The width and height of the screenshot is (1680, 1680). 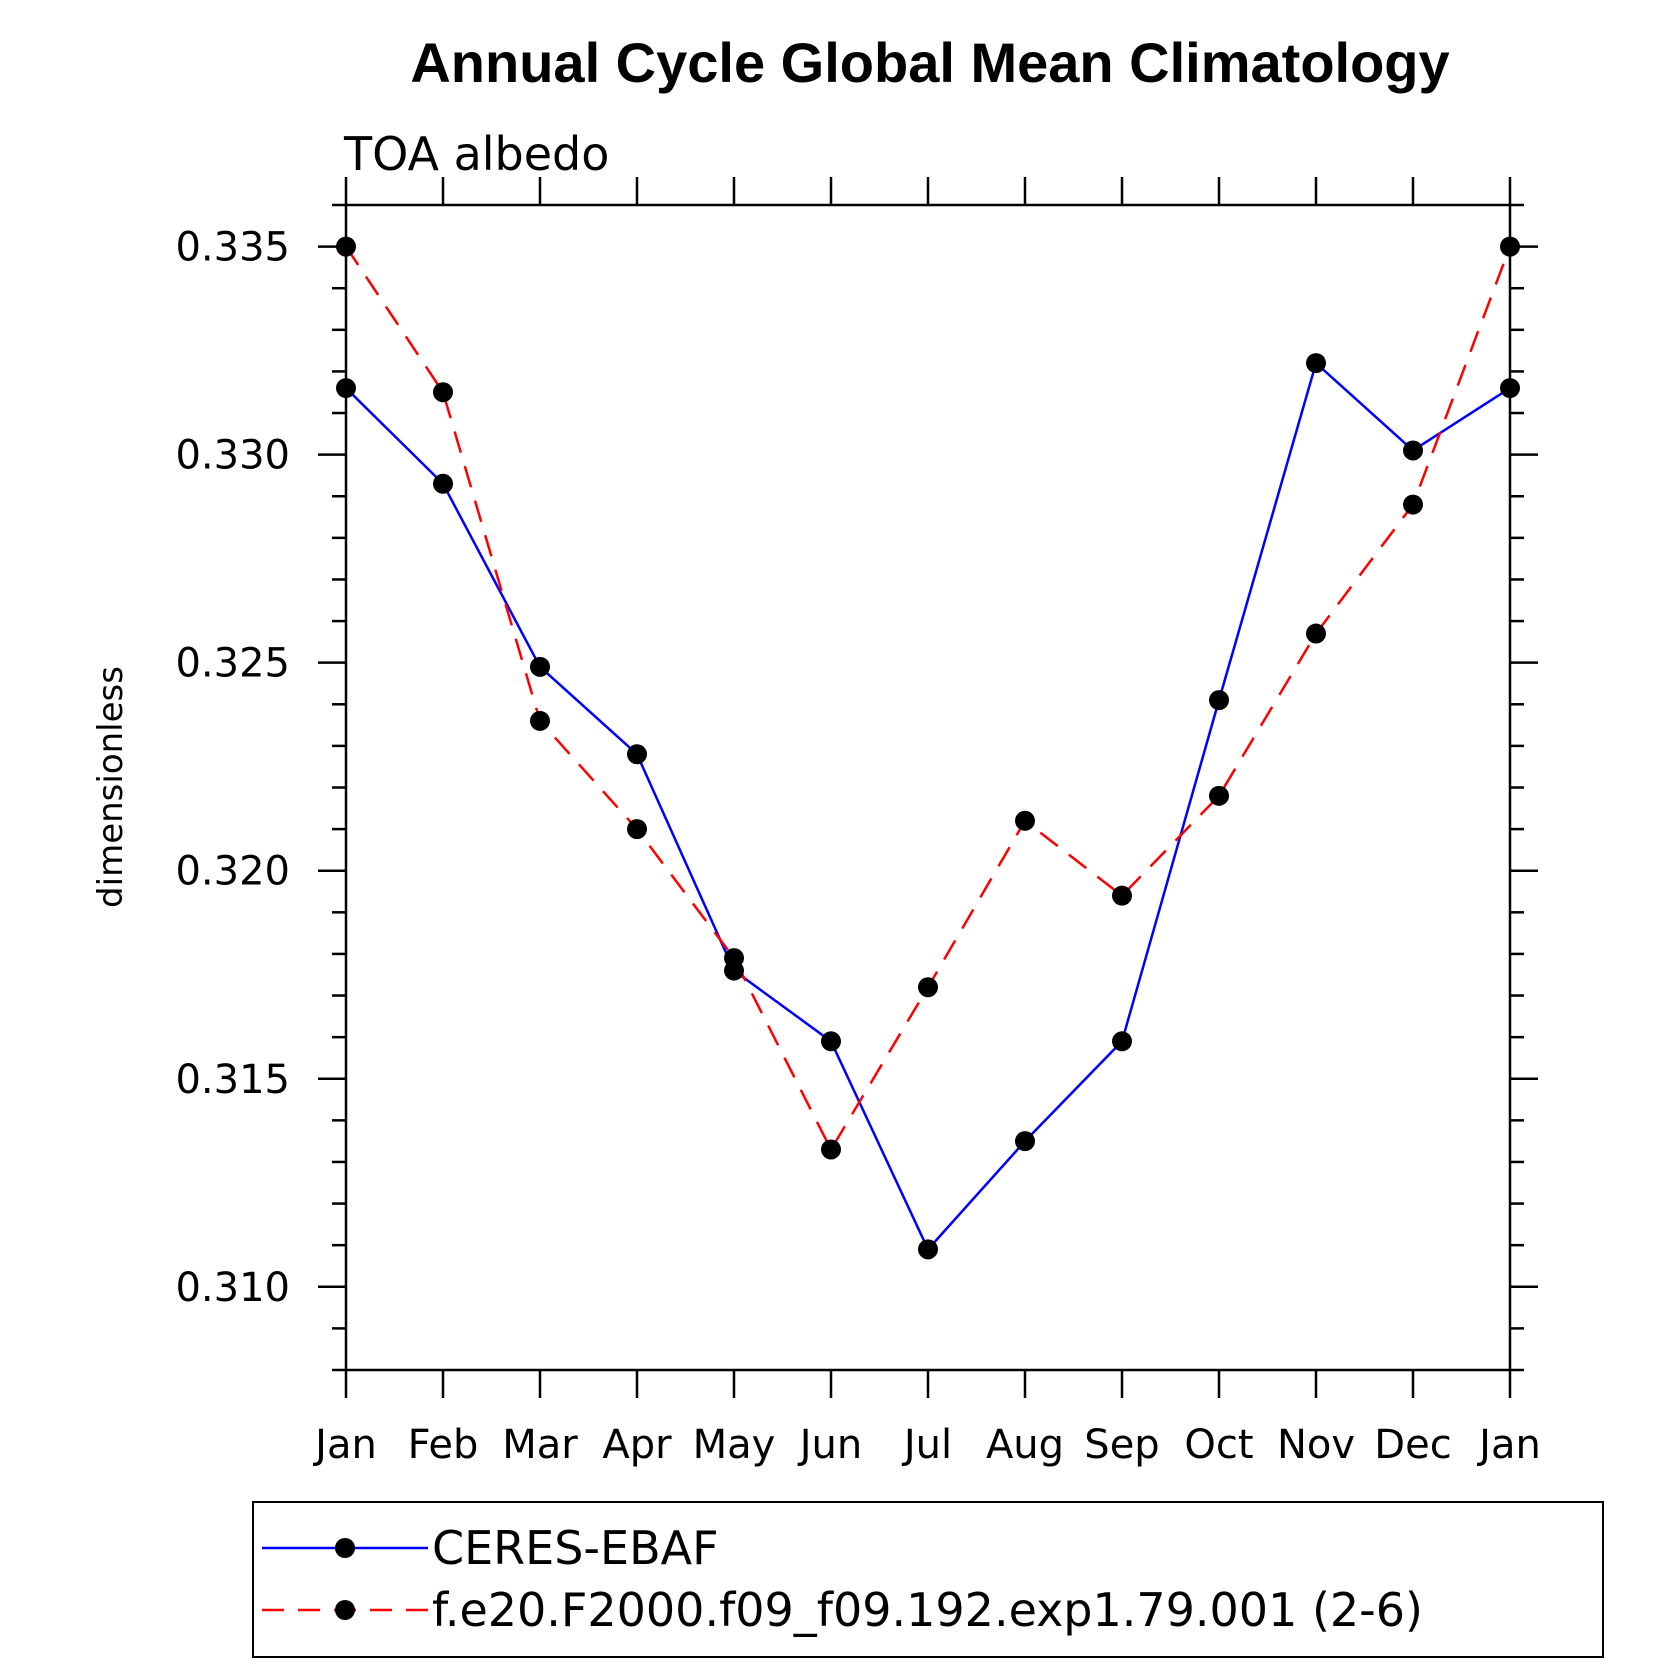 I want to click on chart-title: Annual Cycle Global Mean Climatology, so click(x=929, y=62).